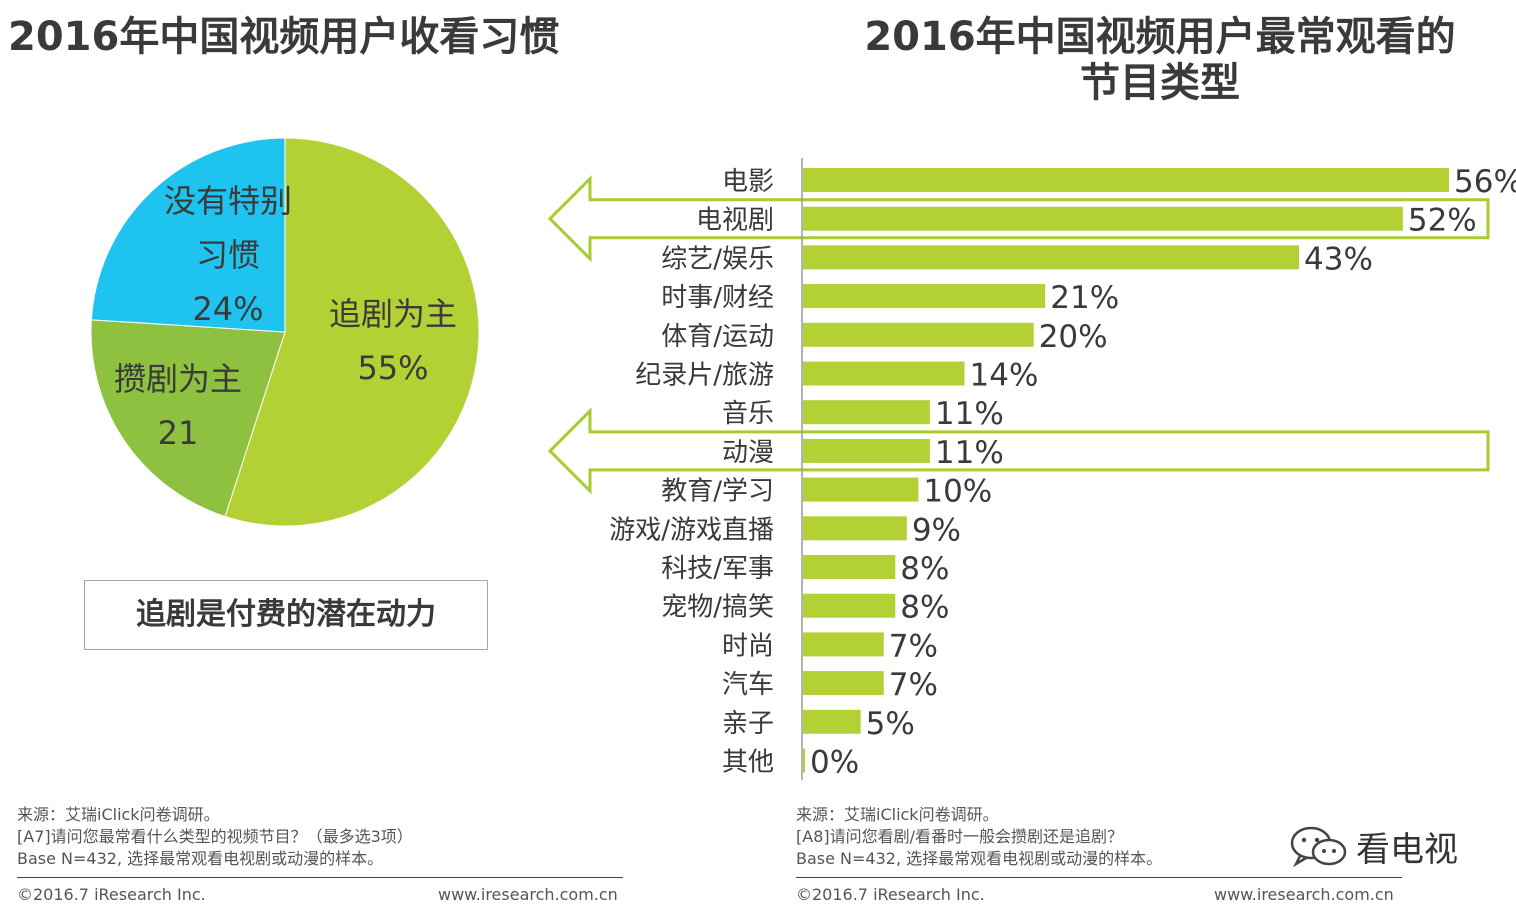  I want to click on bar-value-label: 10%, so click(957, 492).